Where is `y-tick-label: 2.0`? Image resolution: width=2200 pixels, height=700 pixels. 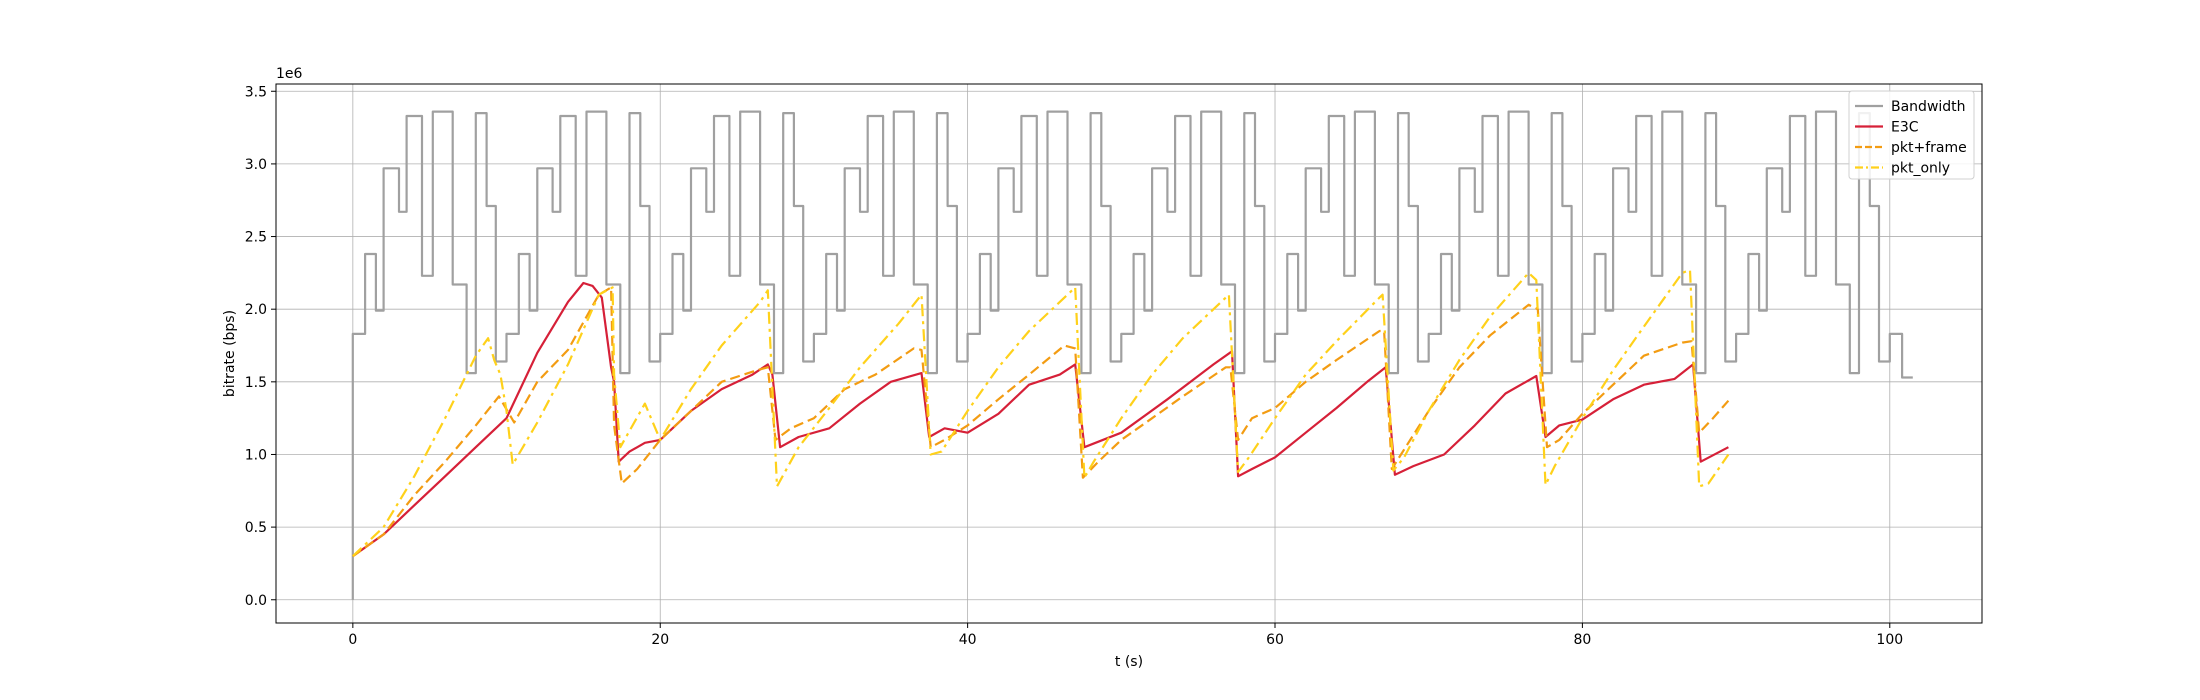
y-tick-label: 2.0 is located at coordinates (256, 310).